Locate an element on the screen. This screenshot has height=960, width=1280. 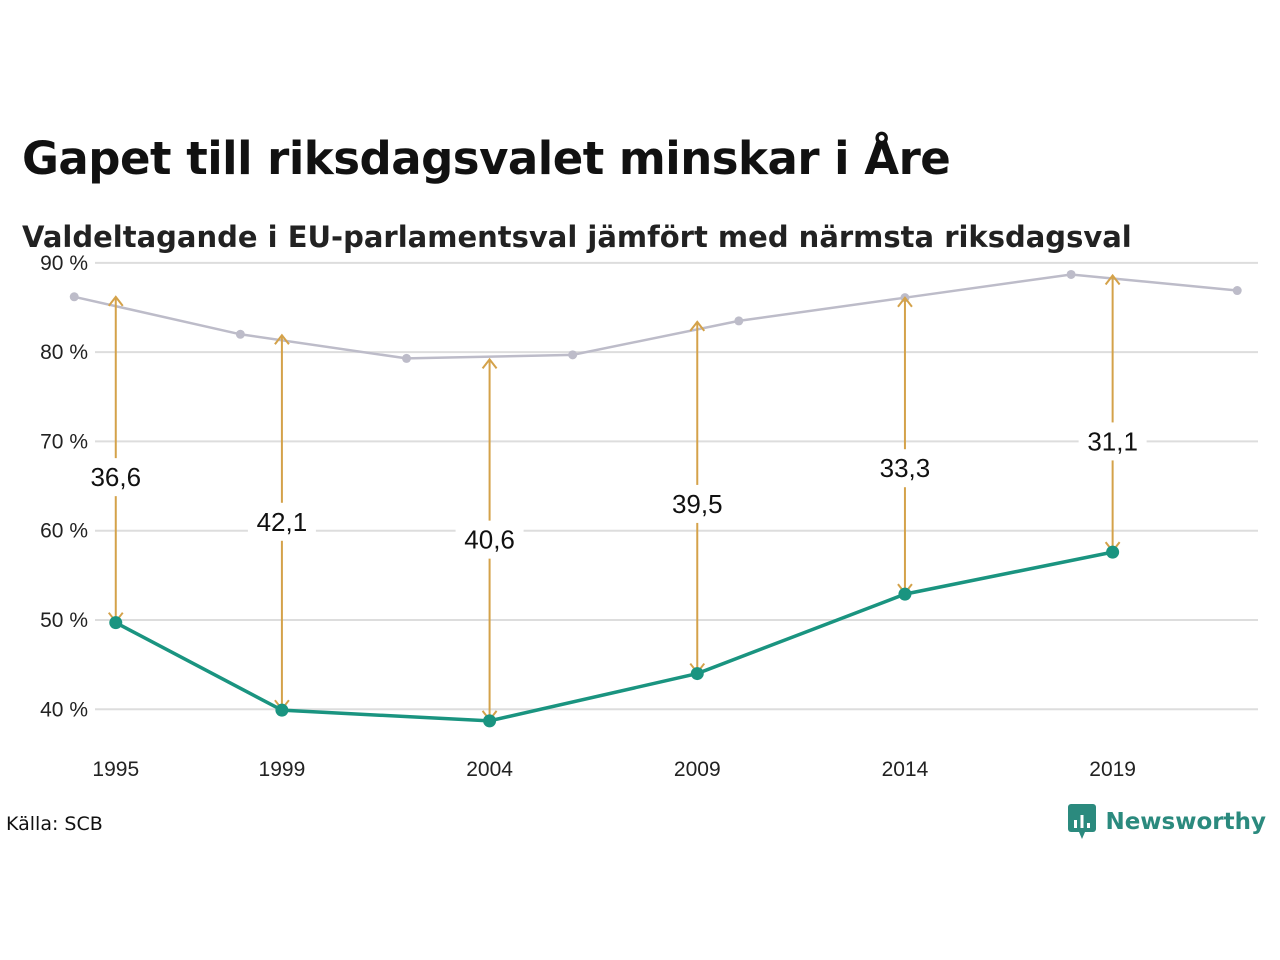
brand-logo: Newsworthy is located at coordinates (1166, 822).